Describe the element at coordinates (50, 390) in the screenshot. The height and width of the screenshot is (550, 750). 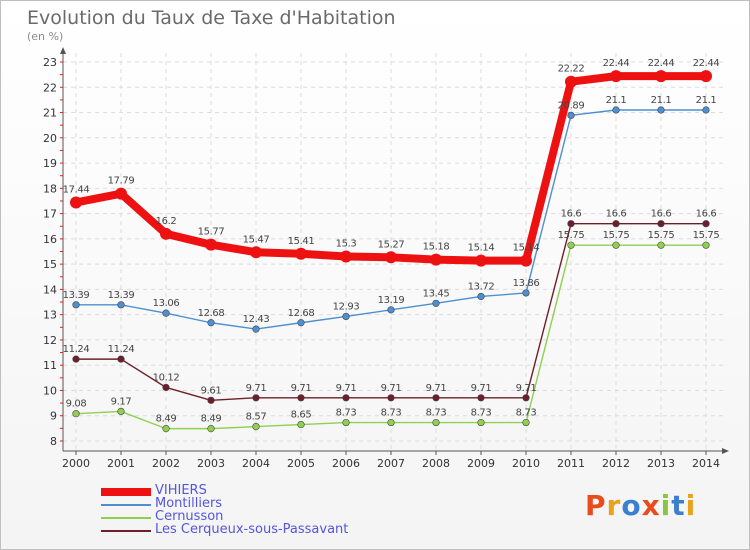
I see `y-tick-label: 10` at that location.